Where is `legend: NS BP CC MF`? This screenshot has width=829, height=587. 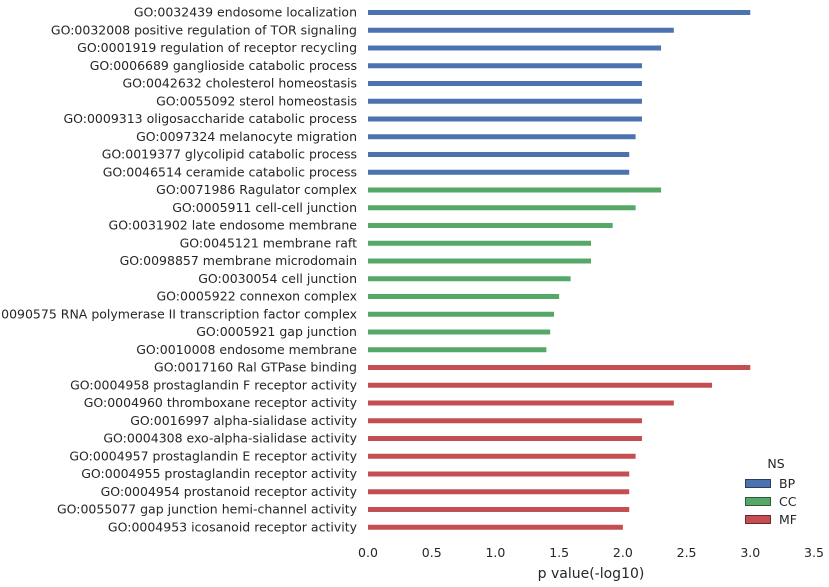 legend: NS BP CC MF is located at coordinates (787, 492).